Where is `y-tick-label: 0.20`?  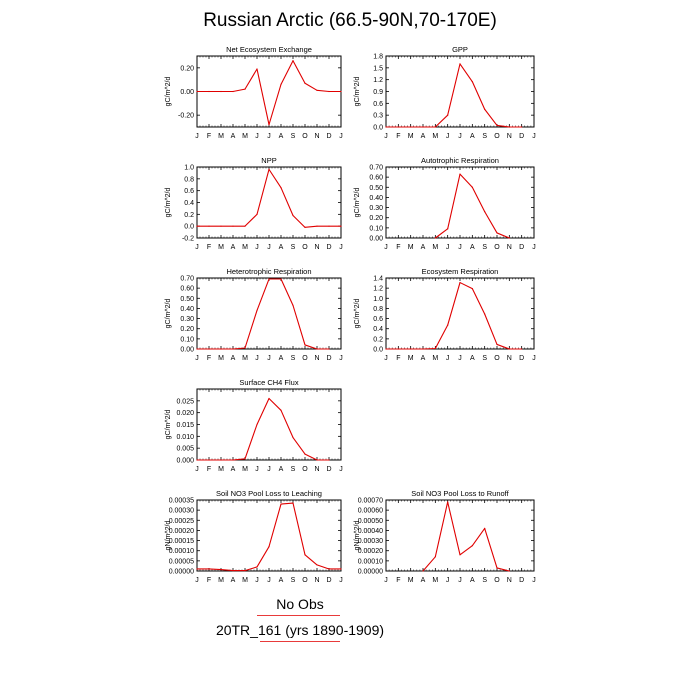 y-tick-label: 0.20 is located at coordinates (376, 218).